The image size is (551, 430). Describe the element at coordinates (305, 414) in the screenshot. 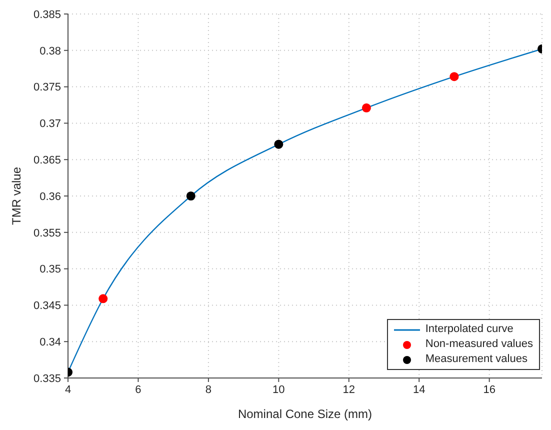

I see `x-axis-title: Nominal Cone Size (mm)` at that location.